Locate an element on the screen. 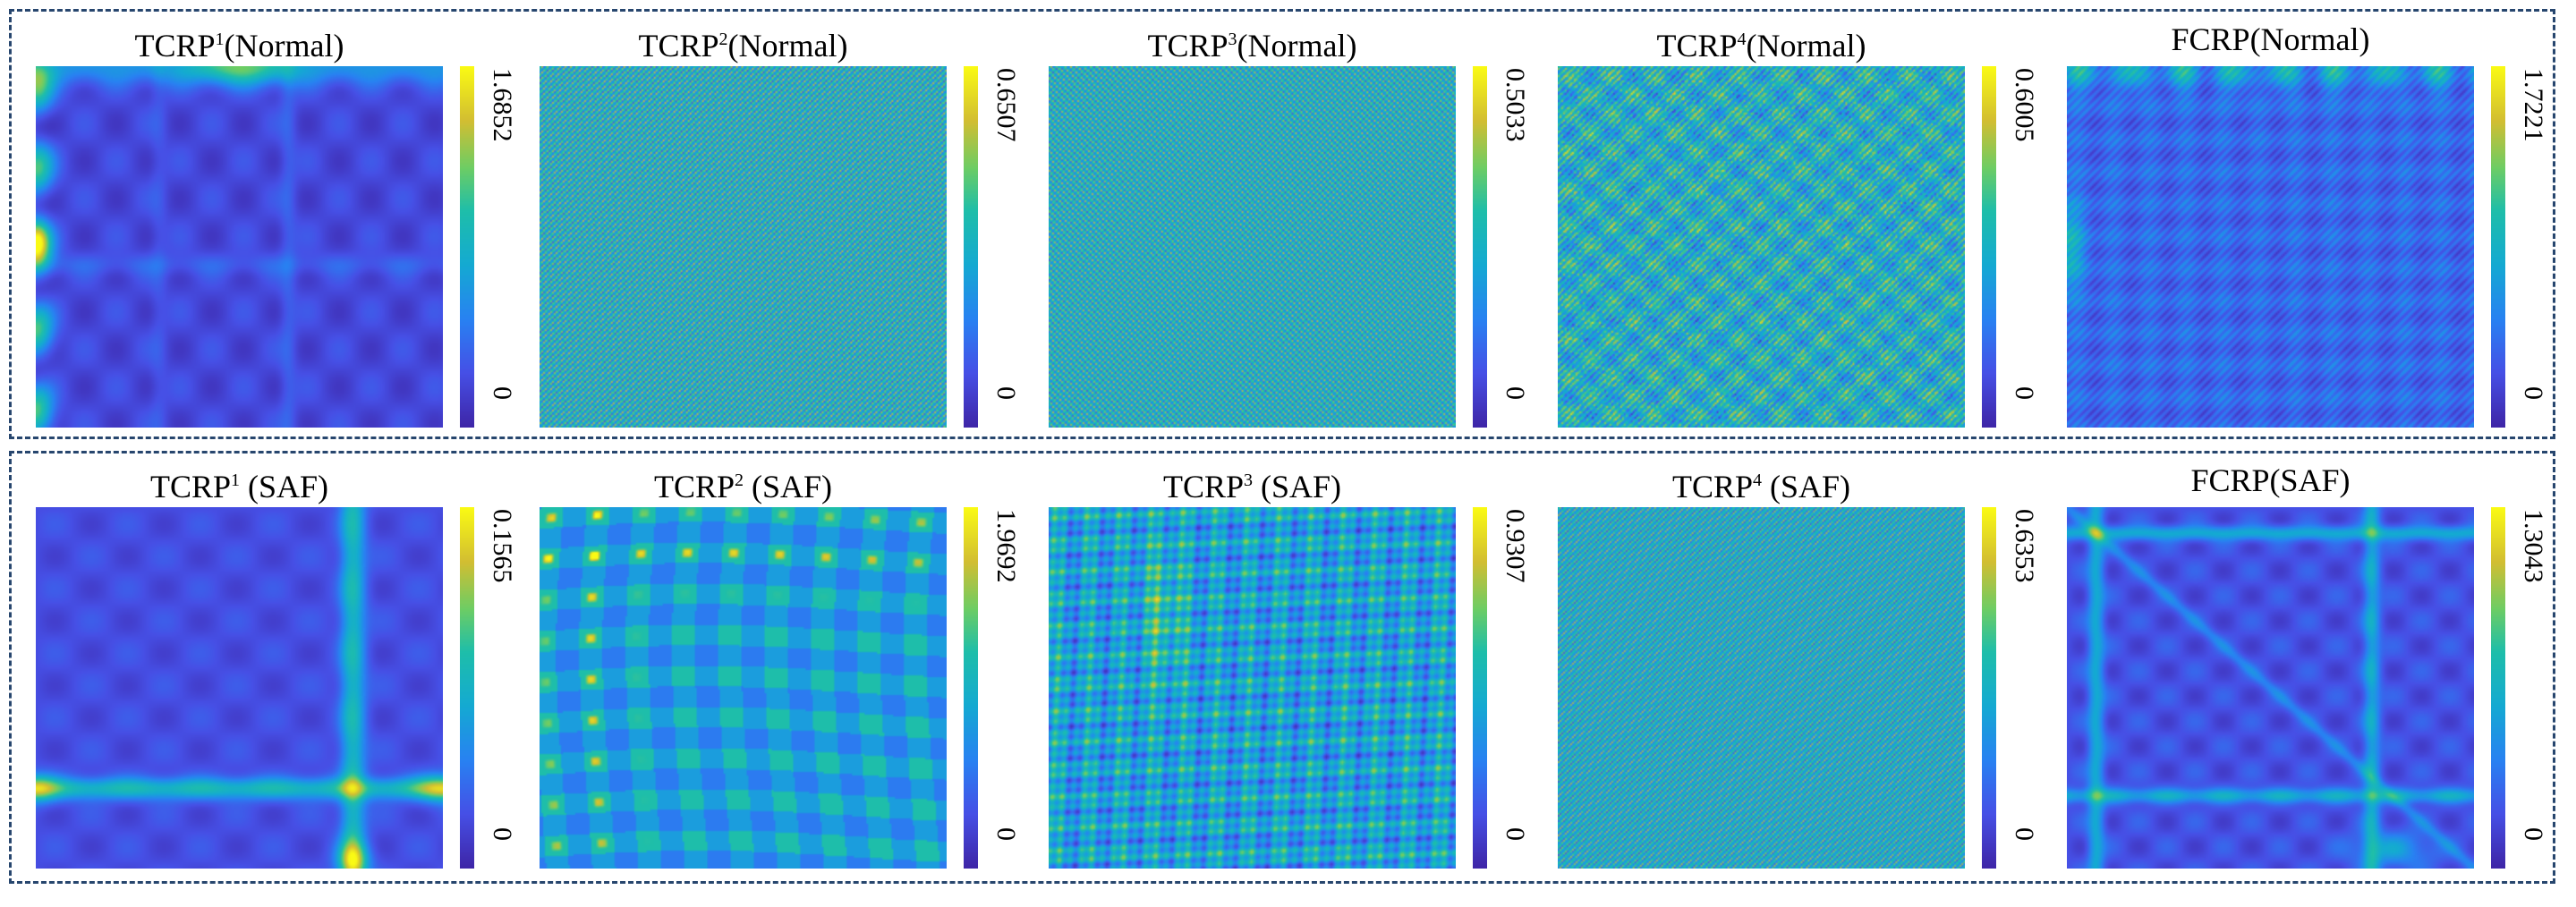 This screenshot has height=907, width=2576. colorbar-max-label: 0.6353 is located at coordinates (2024, 546).